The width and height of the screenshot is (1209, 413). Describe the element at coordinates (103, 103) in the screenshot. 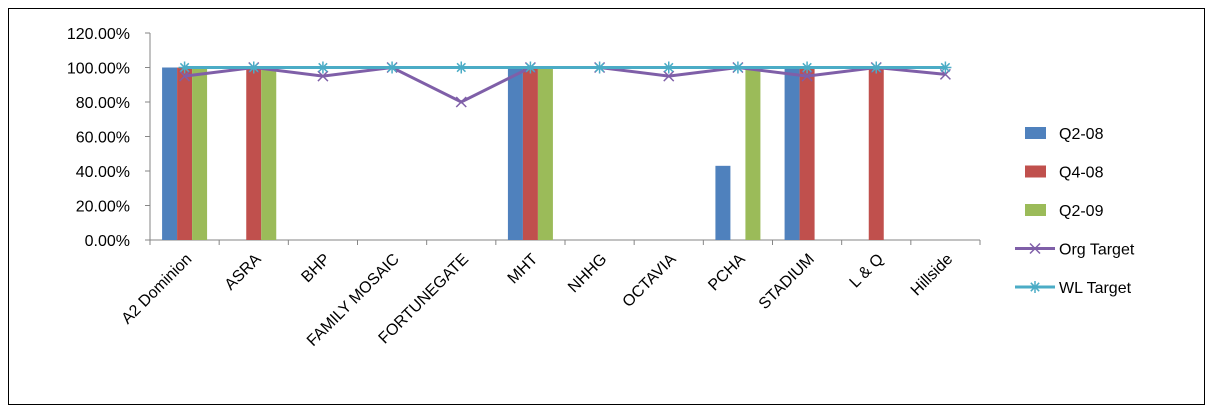

I see `y-tick-label: 80.00%` at that location.